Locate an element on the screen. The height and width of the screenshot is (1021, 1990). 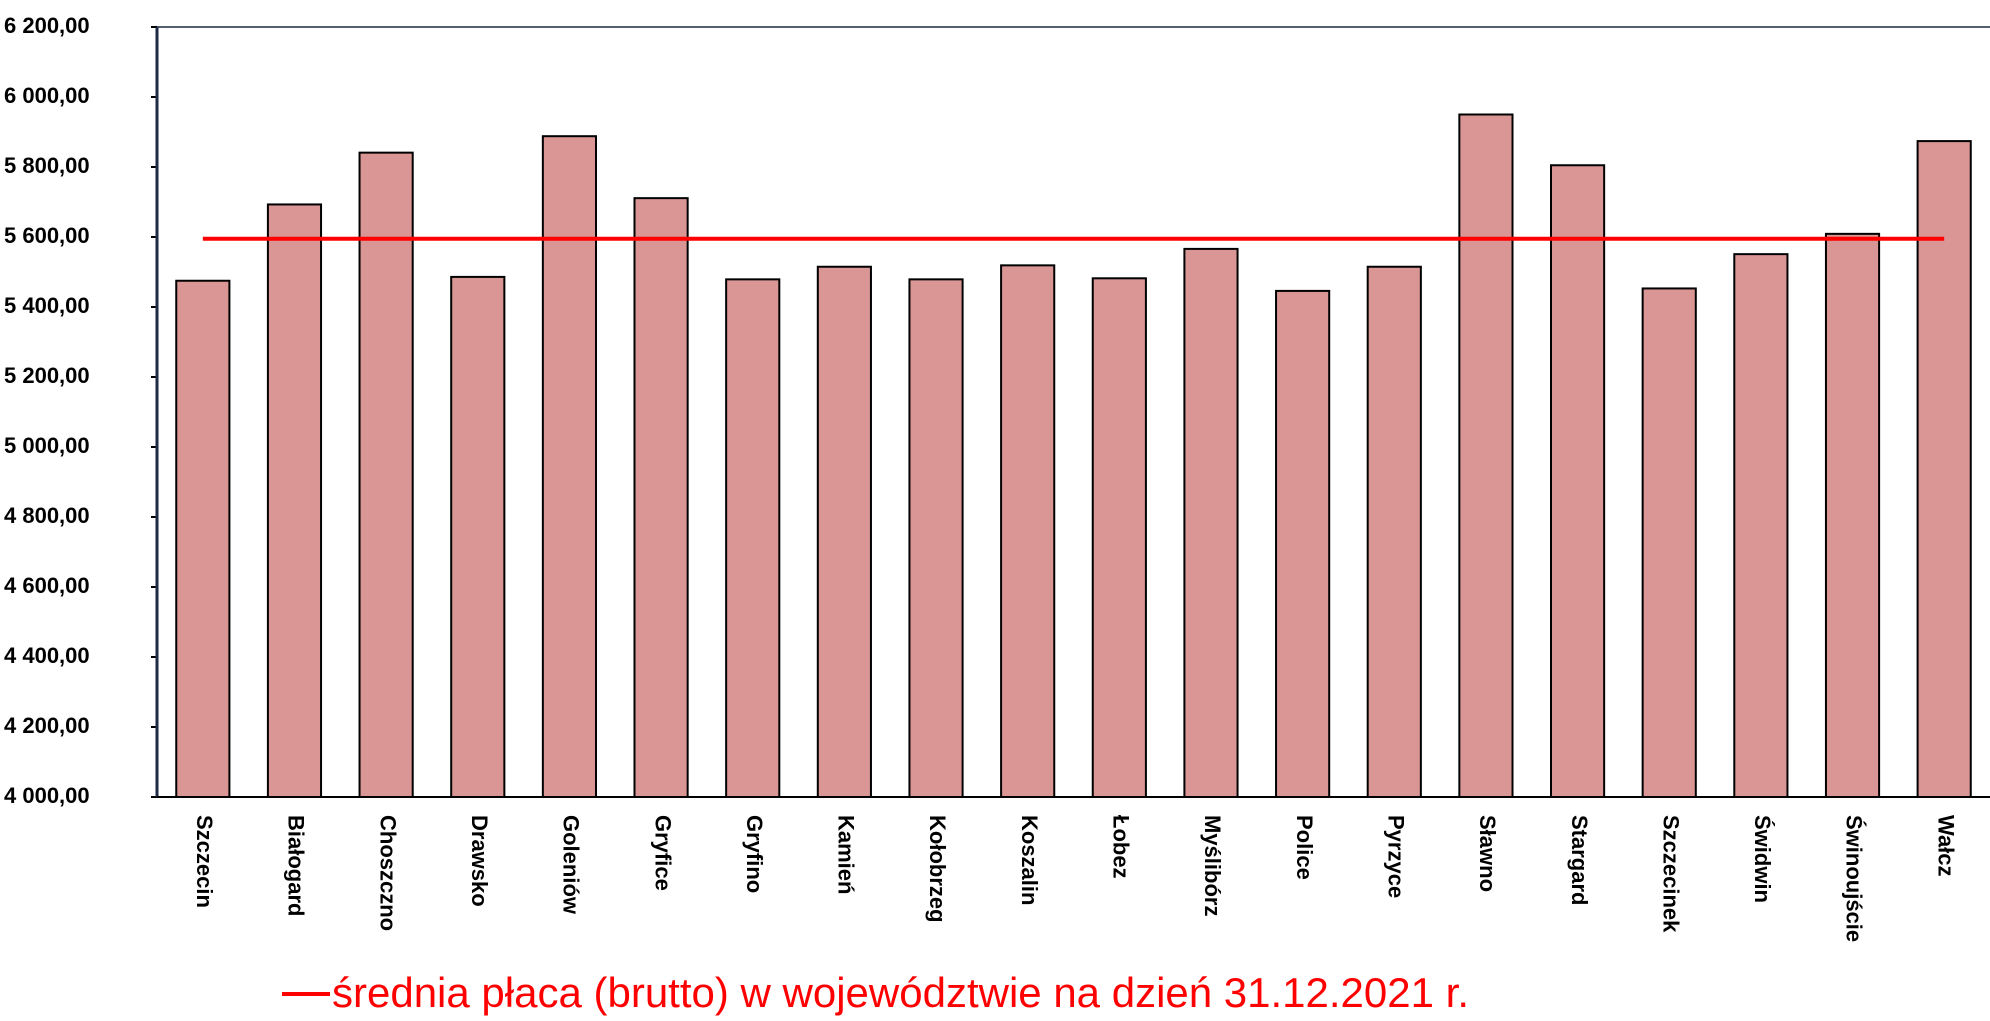
y-tick-label: 5 400,00 is located at coordinates (47, 305).